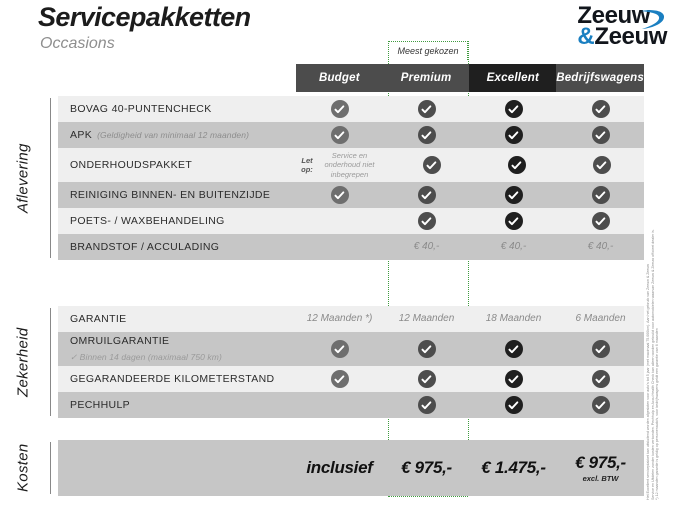 The image size is (685, 514). What do you see at coordinates (388, 268) in the screenshot?
I see `highlight-guide-left` at bounding box center [388, 268].